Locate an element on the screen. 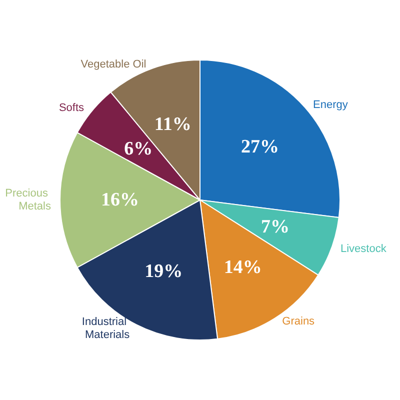 The width and height of the screenshot is (400, 400). data-label: 7% is located at coordinates (275, 227).